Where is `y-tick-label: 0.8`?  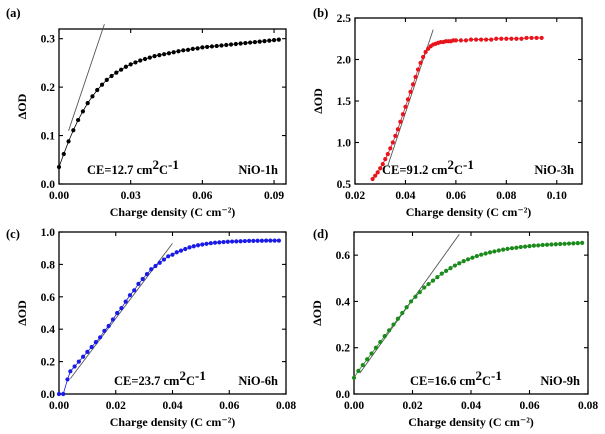 y-tick-label: 0.8 is located at coordinates (48, 265).